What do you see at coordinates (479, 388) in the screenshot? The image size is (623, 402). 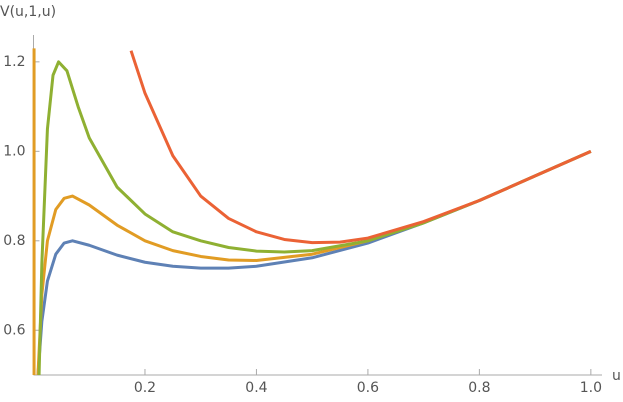 I see `x-tick-label: 0.8` at bounding box center [479, 388].